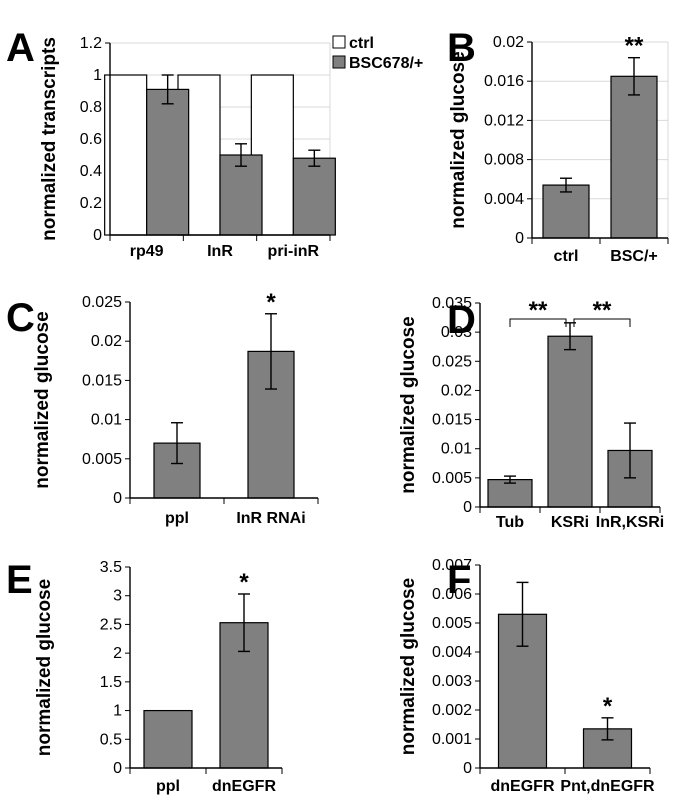  What do you see at coordinates (456, 332) in the screenshot?
I see `y-tick-label: 0.03` at bounding box center [456, 332].